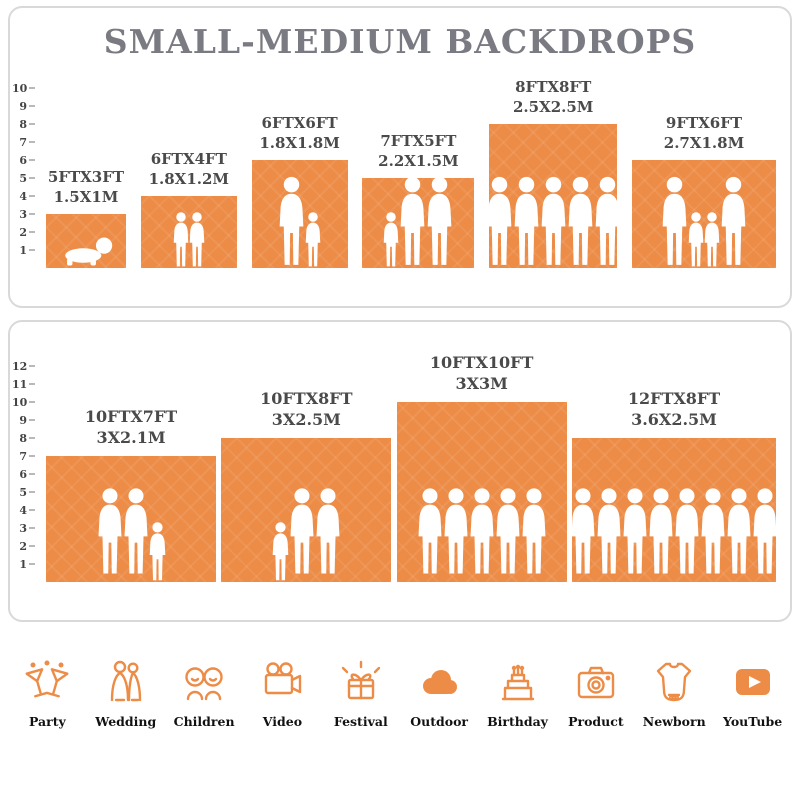  What do you see at coordinates (439, 721) in the screenshot?
I see `category-label: Outdoor` at bounding box center [439, 721].